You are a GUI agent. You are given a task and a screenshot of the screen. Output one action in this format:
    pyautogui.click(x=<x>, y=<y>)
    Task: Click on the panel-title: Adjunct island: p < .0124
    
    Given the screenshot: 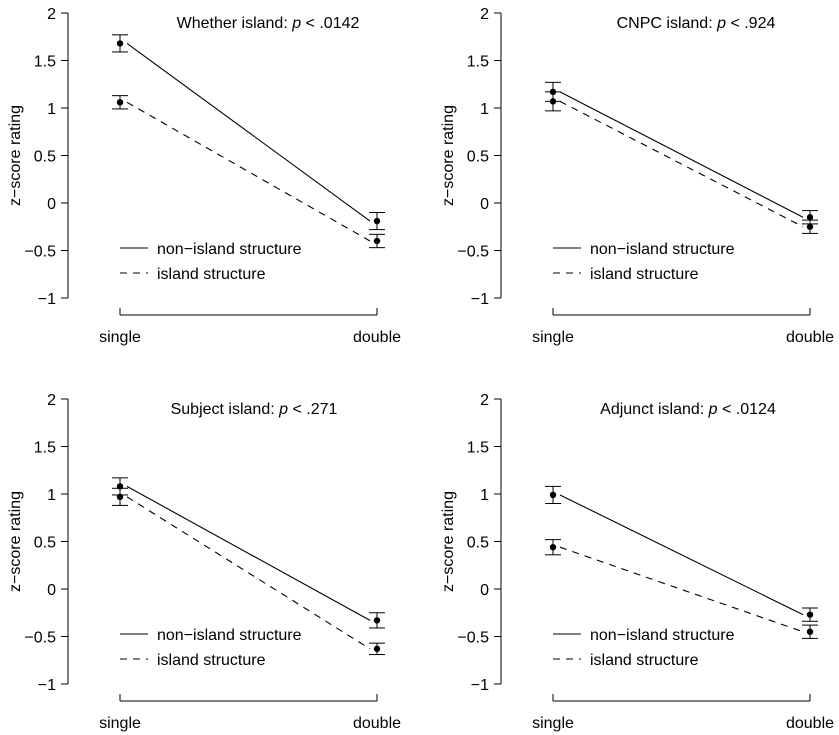 What is the action you would take?
    pyautogui.click(x=688, y=409)
    